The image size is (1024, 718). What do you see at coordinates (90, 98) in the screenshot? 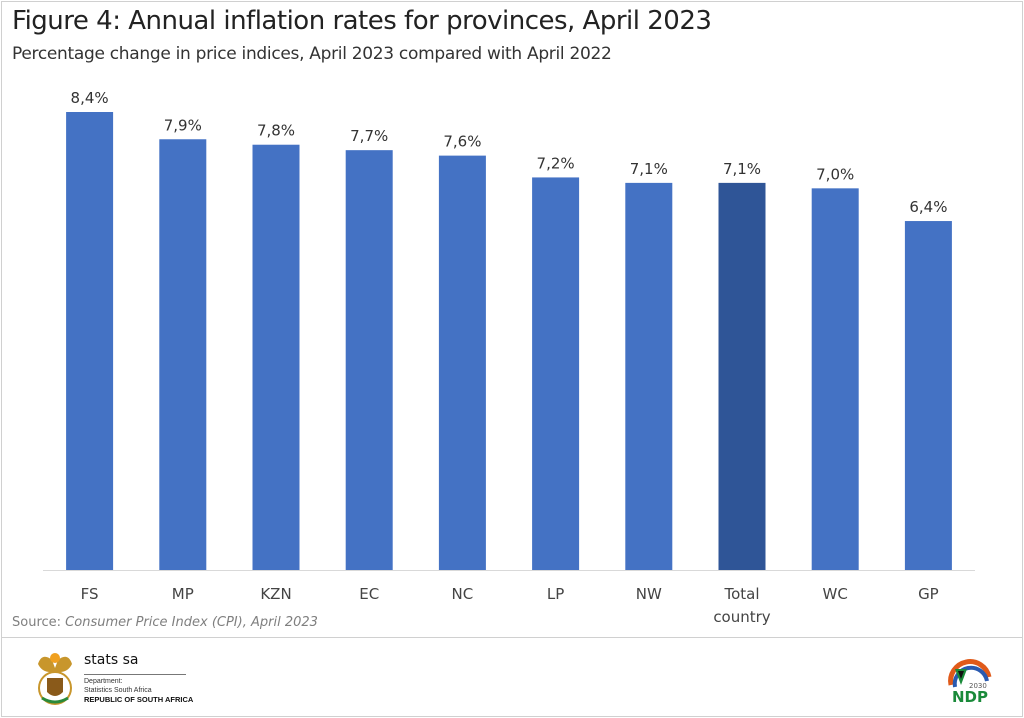
I see `data-label: 8,4%` at bounding box center [90, 98].